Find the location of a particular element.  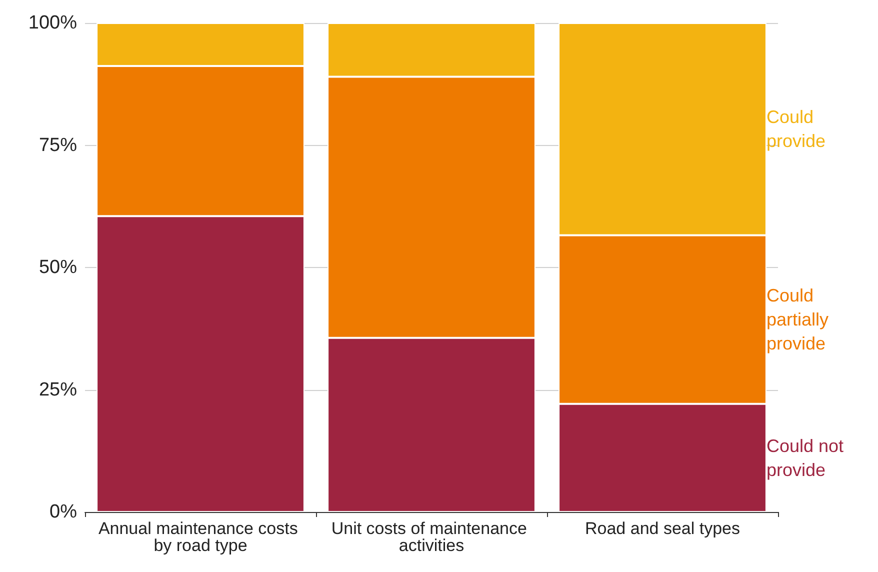

y-tick-label: 50% is located at coordinates (58, 267).